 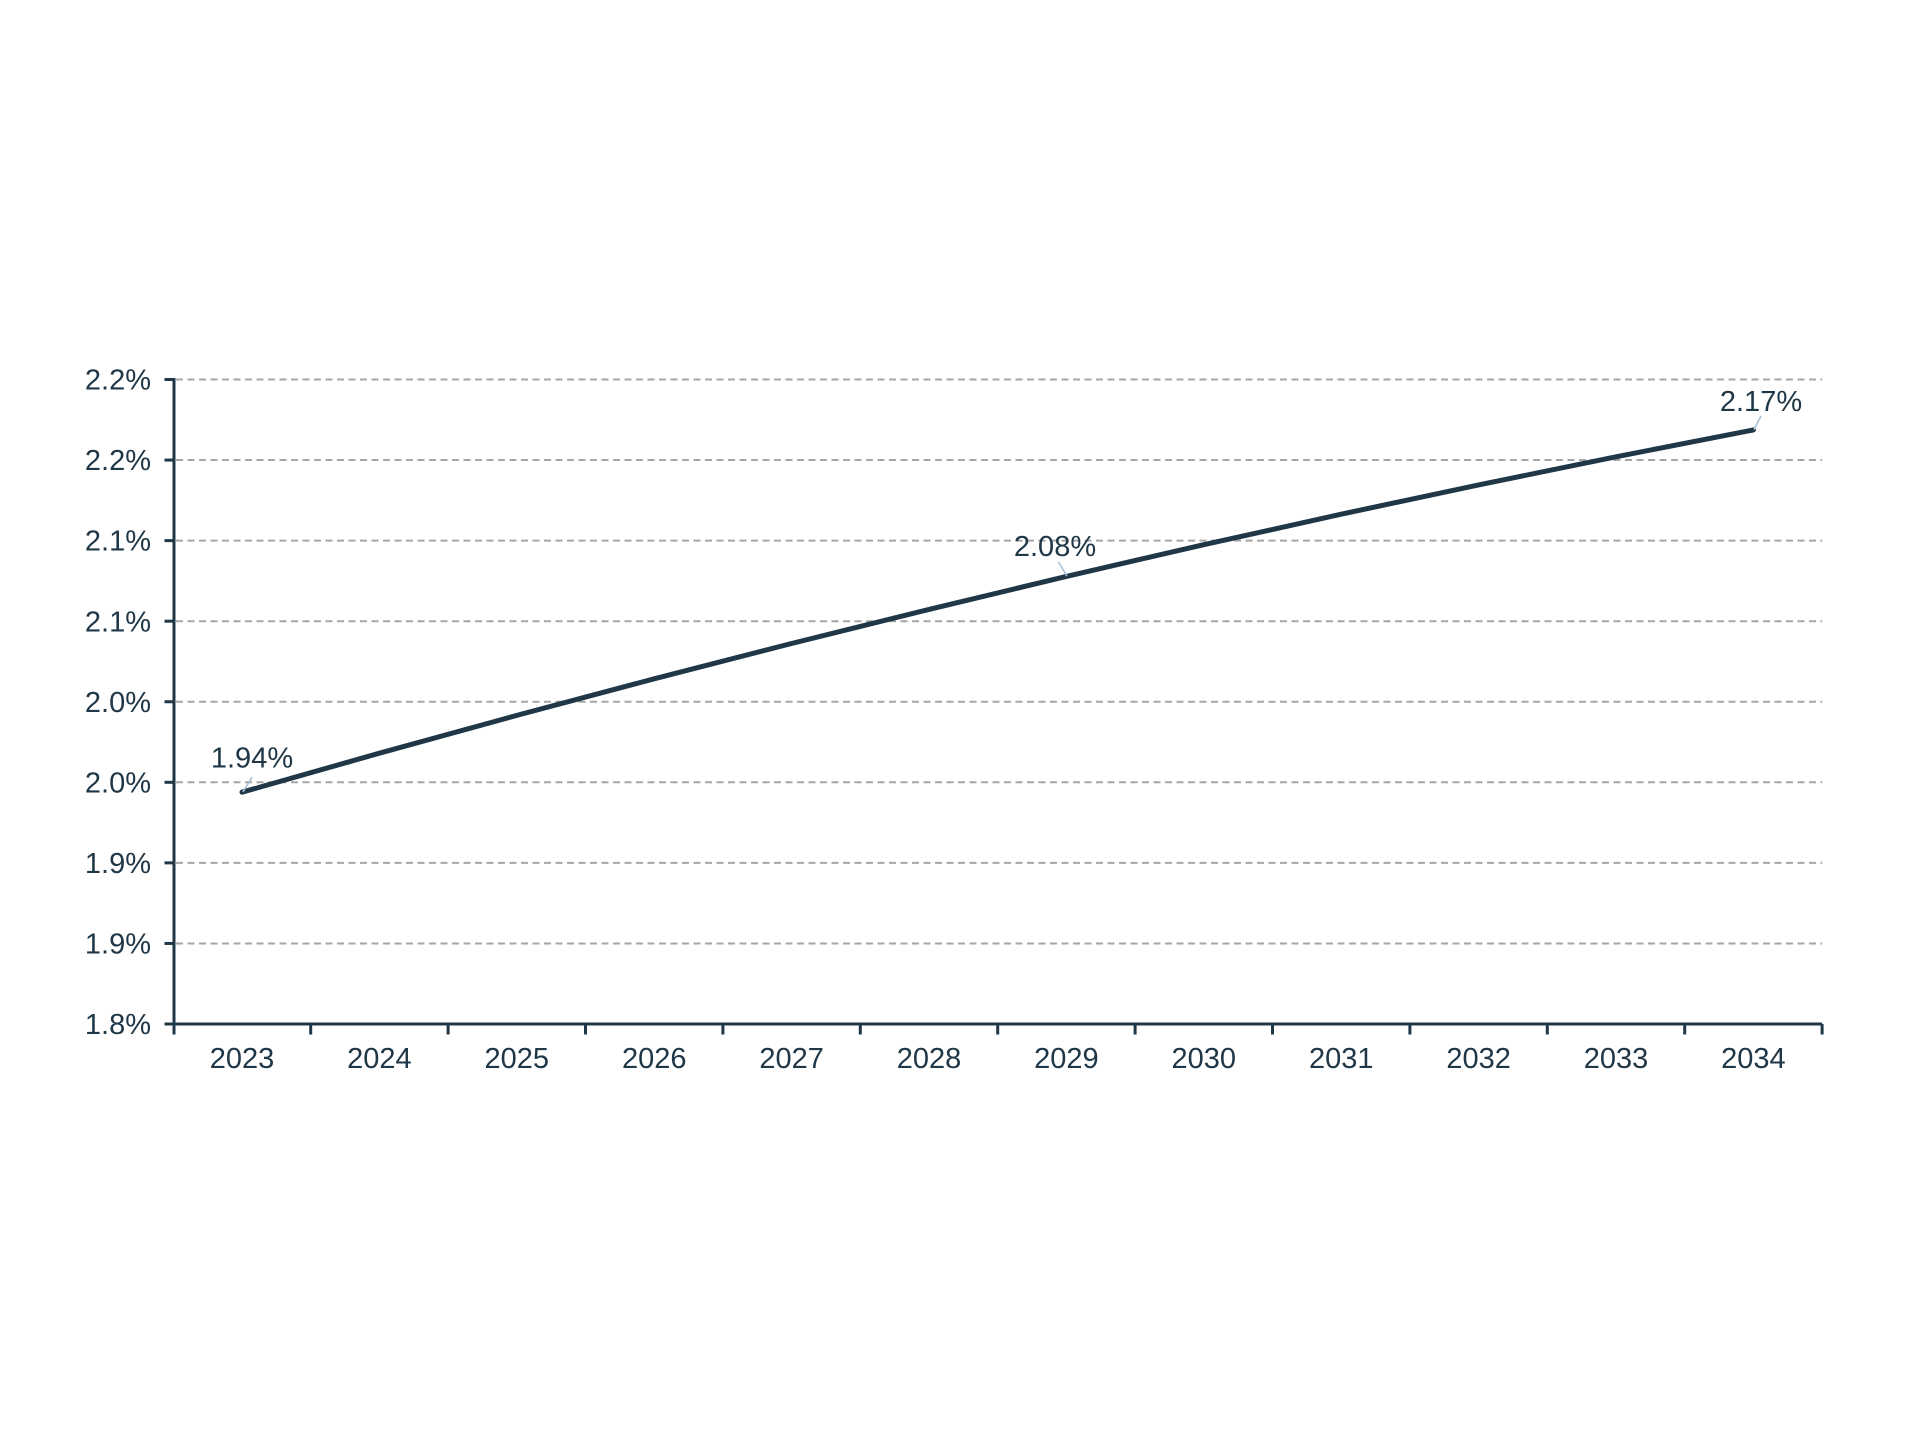 I want to click on svg-text: 2025, so click(x=517, y=1059).